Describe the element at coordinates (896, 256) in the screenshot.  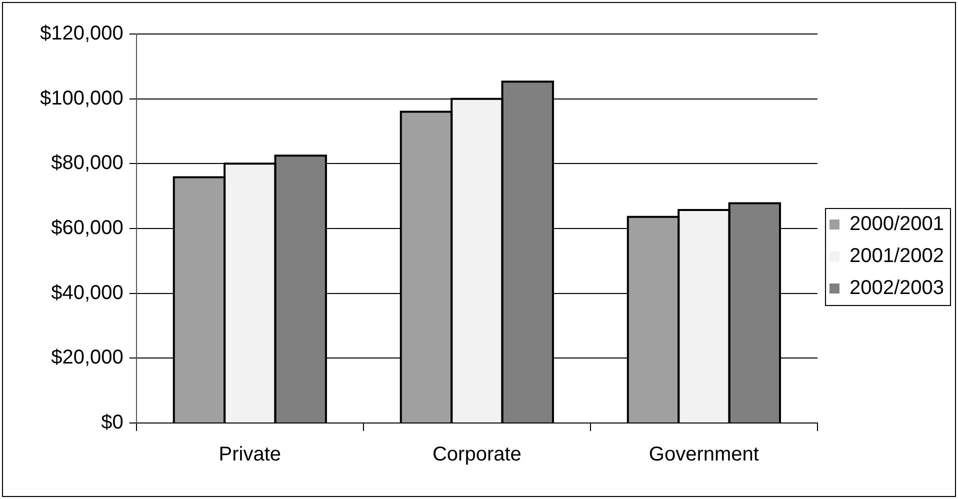
I see `legend-label: 2001/2002` at that location.